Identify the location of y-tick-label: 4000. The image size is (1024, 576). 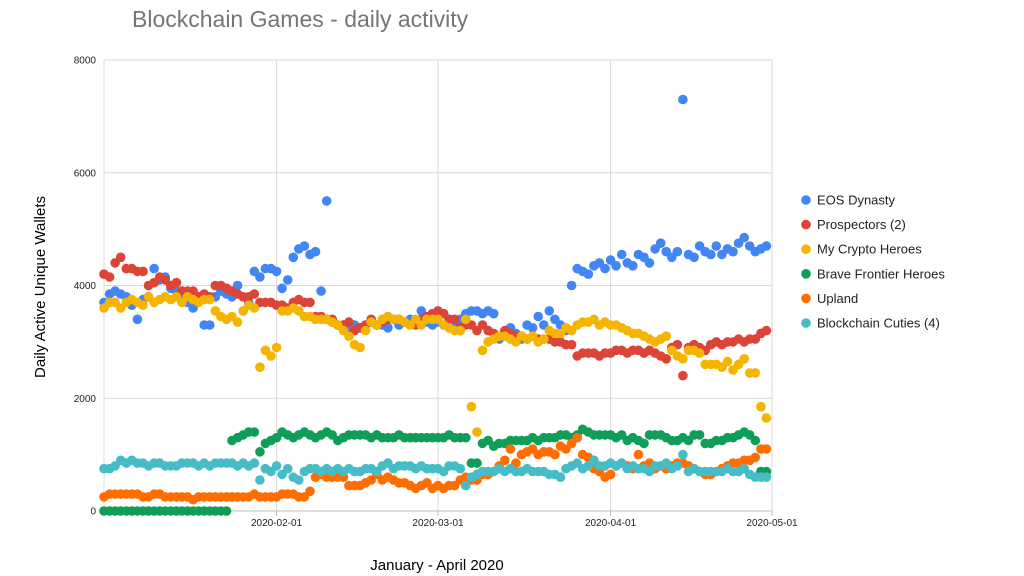
(85, 286).